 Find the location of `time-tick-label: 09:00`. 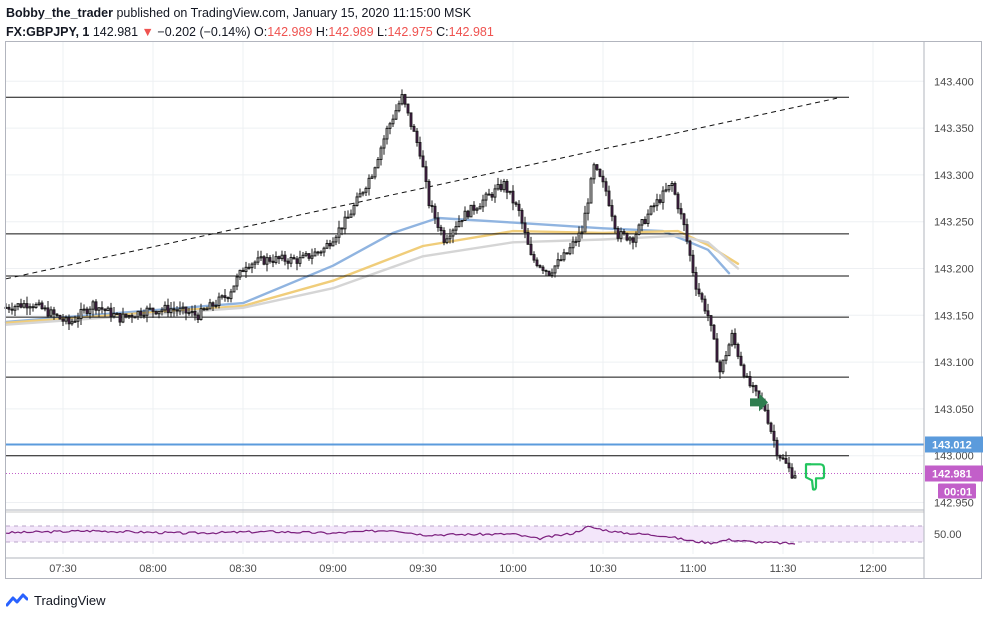

time-tick-label: 09:00 is located at coordinates (333, 569).